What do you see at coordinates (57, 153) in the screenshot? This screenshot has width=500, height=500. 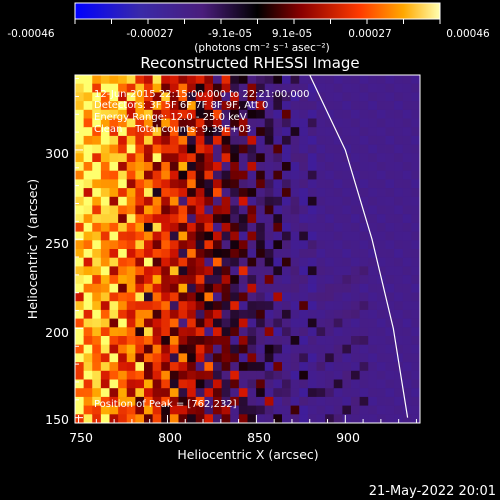 I see `y-tick-label: 300` at bounding box center [57, 153].